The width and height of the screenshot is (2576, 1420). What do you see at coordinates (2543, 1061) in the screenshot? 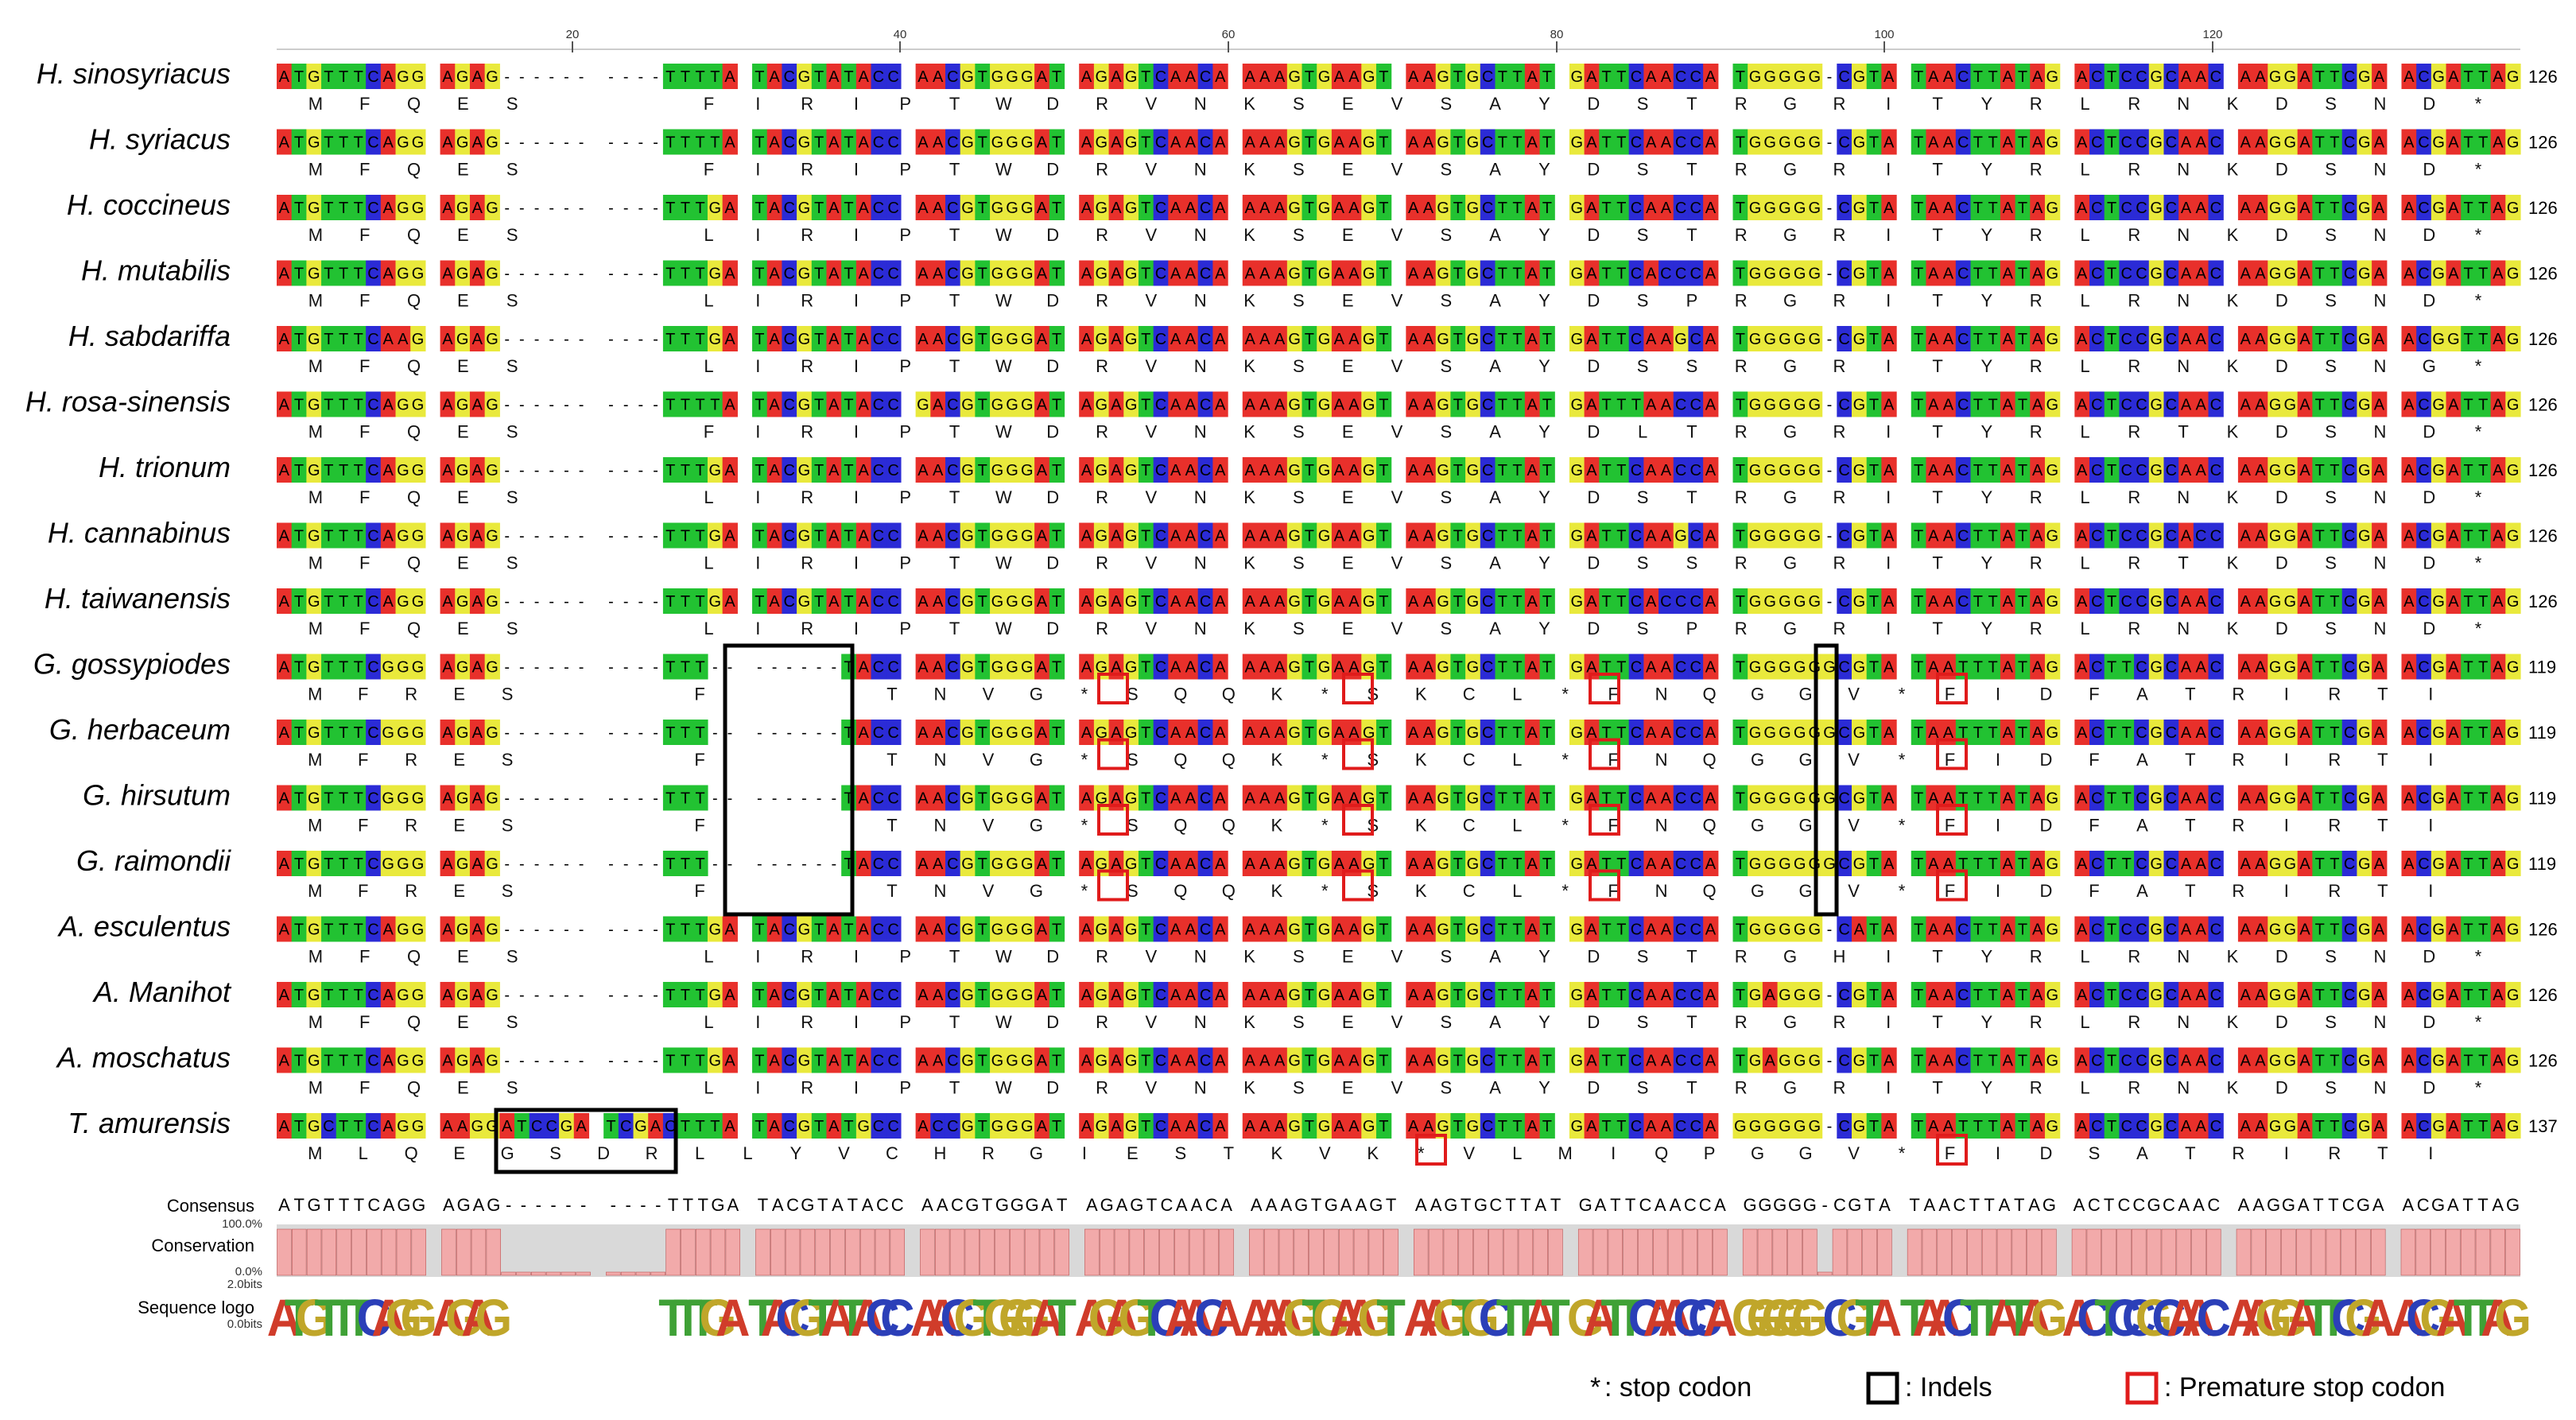
I see `sequence-length: 126` at bounding box center [2543, 1061].